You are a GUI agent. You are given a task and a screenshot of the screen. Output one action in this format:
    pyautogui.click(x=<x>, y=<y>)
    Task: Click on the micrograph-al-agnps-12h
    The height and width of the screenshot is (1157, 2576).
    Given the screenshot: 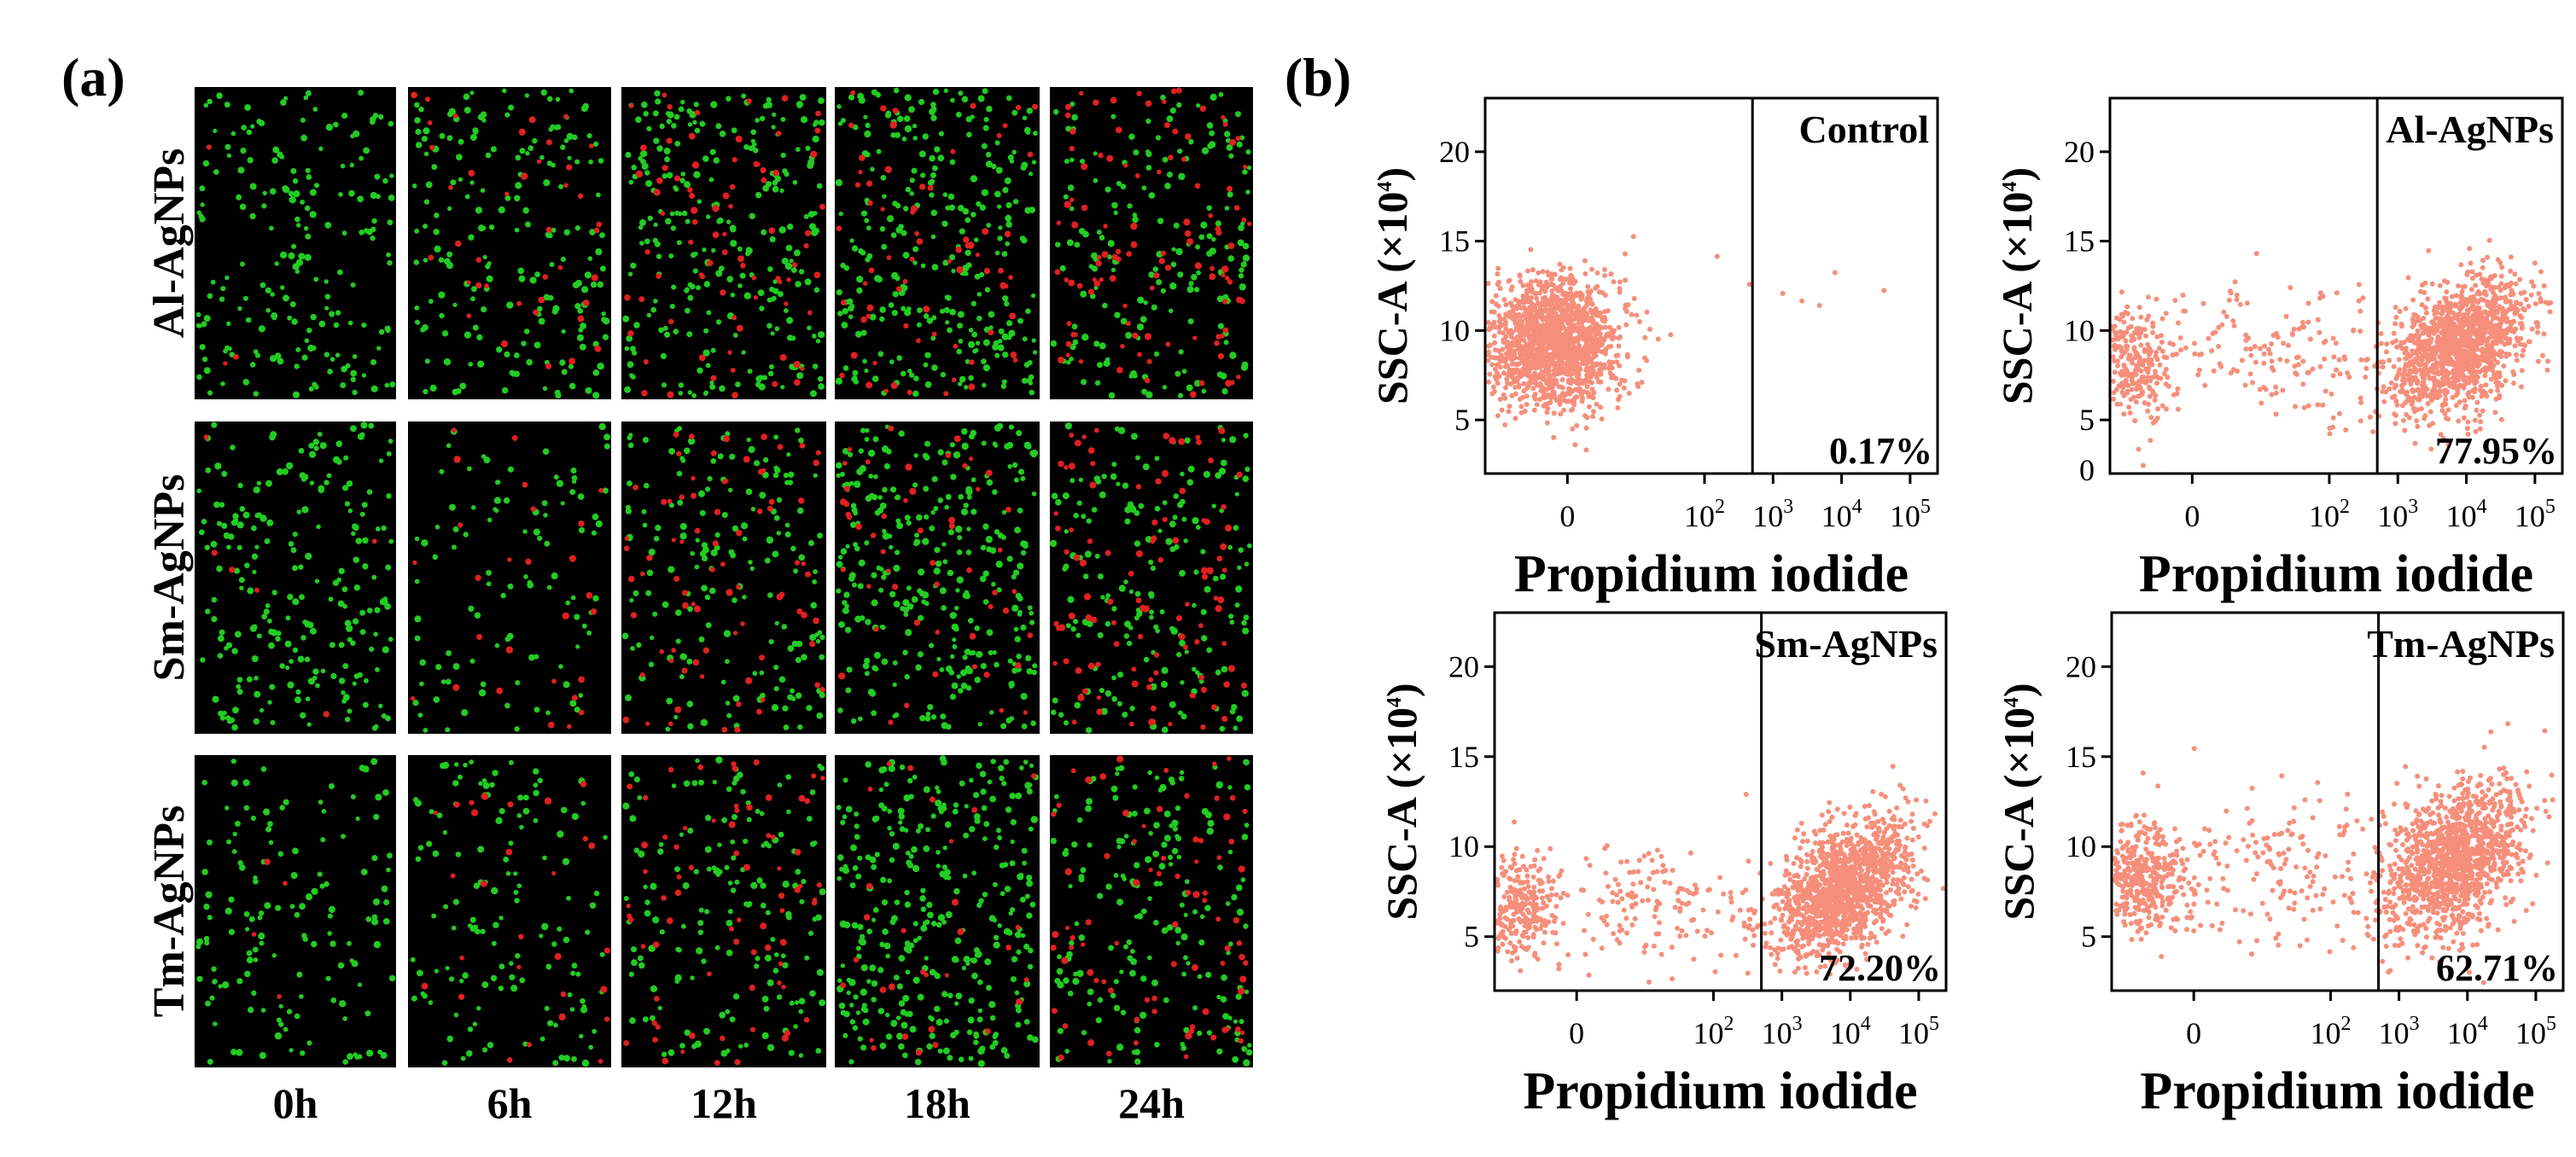 What is the action you would take?
    pyautogui.click(x=723, y=243)
    